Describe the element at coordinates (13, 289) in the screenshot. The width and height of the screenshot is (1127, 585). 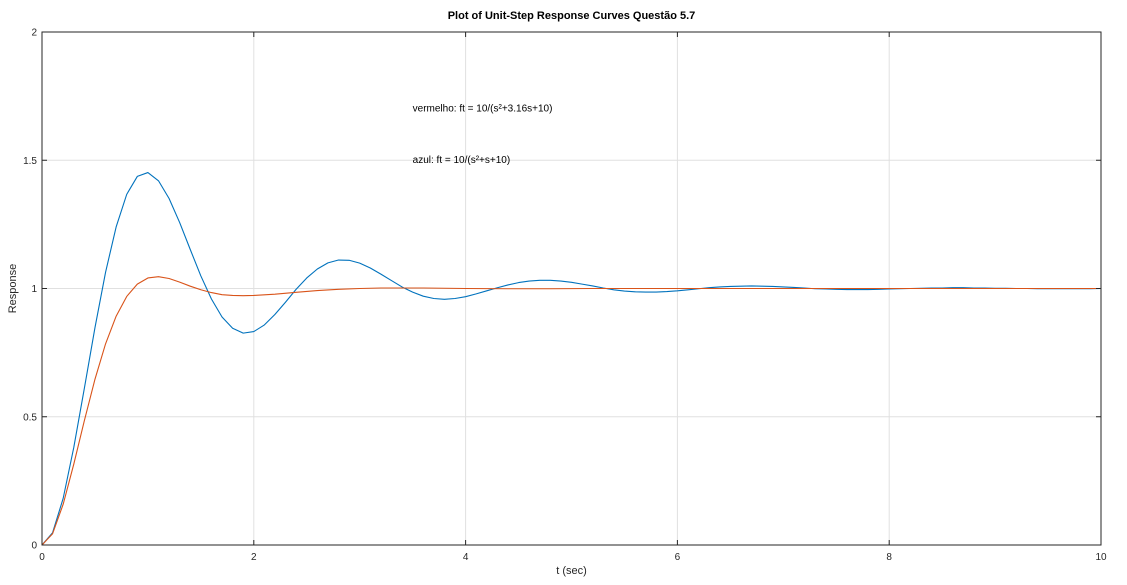
I see `y-axis-label: Response` at that location.